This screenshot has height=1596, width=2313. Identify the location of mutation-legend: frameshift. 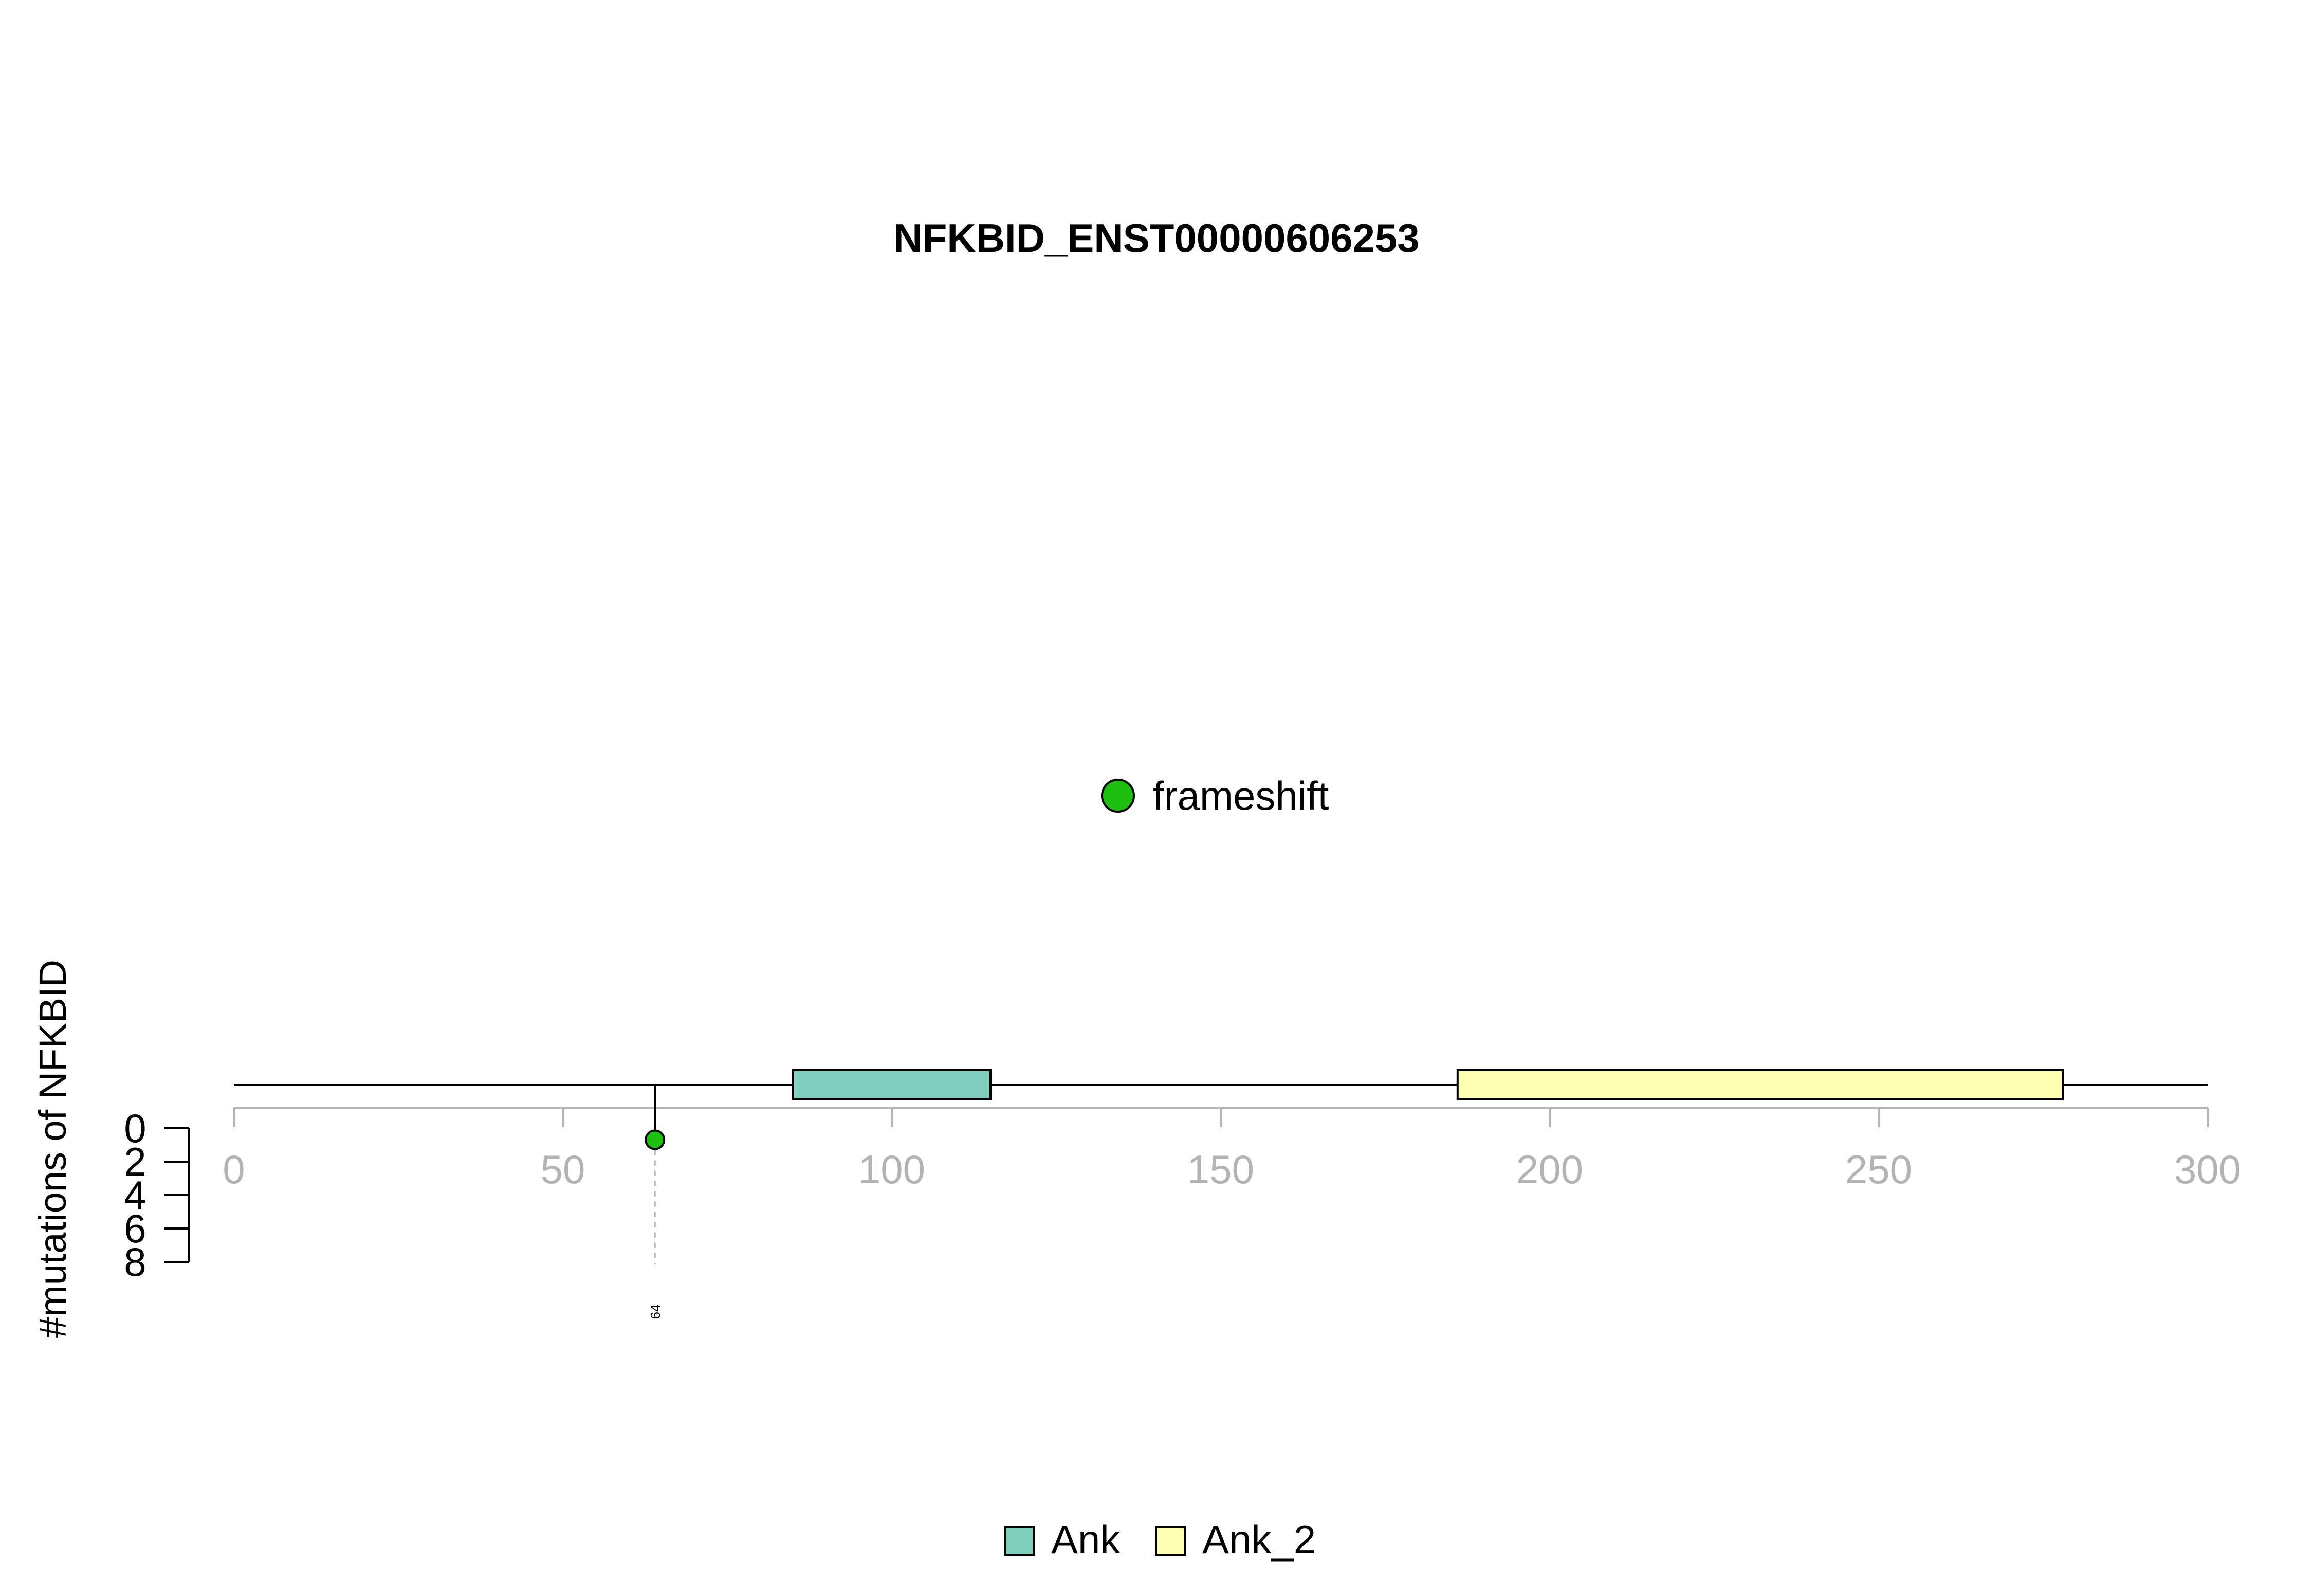
(1215, 796).